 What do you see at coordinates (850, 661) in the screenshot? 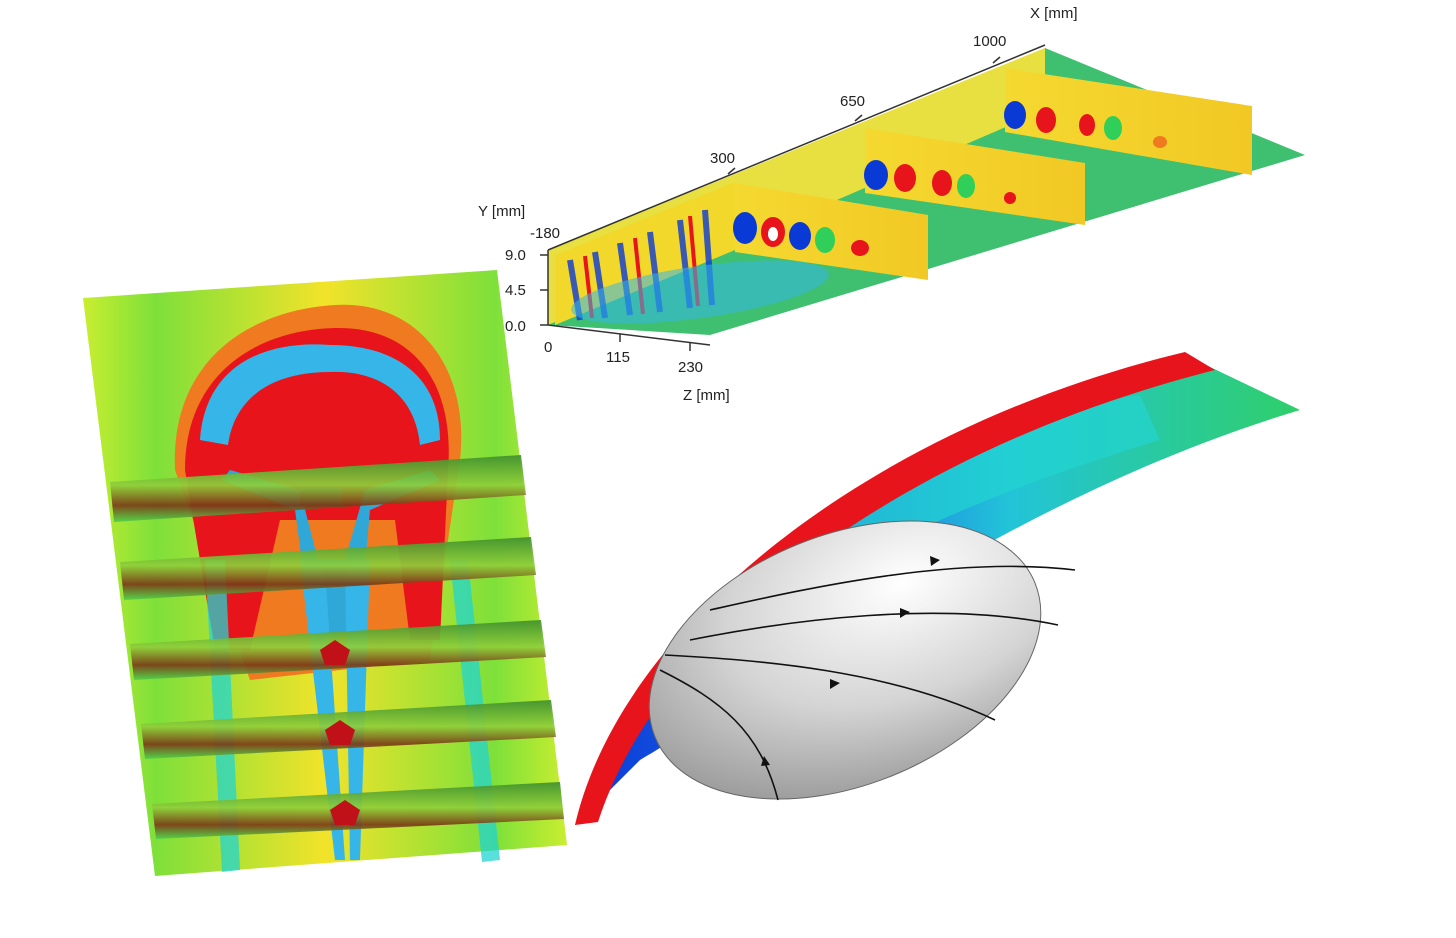
I see `streamline-arrows` at bounding box center [850, 661].